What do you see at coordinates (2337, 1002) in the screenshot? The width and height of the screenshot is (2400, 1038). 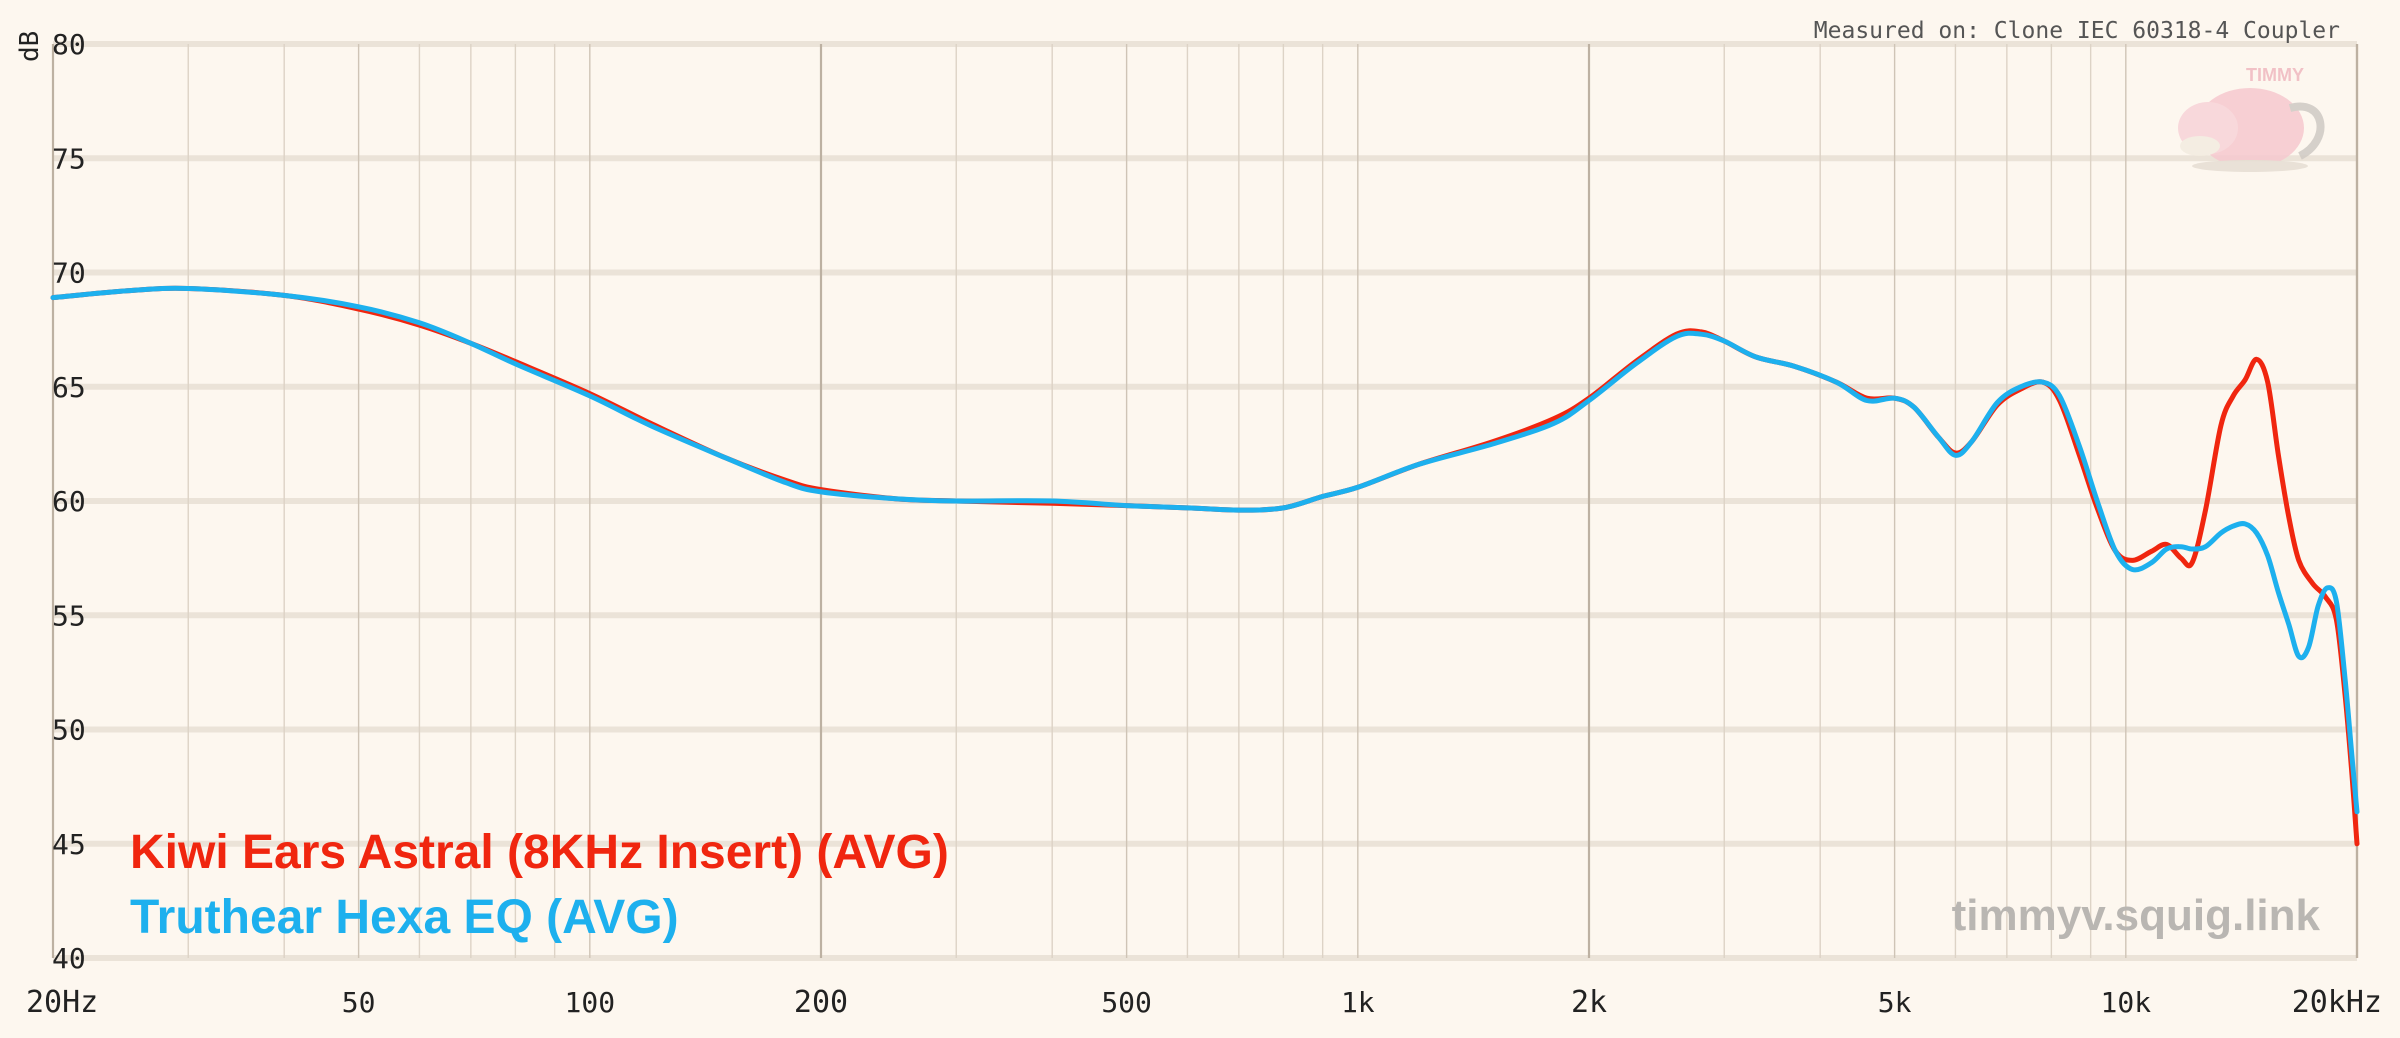 I see `x-tick-label: 20kHz` at bounding box center [2337, 1002].